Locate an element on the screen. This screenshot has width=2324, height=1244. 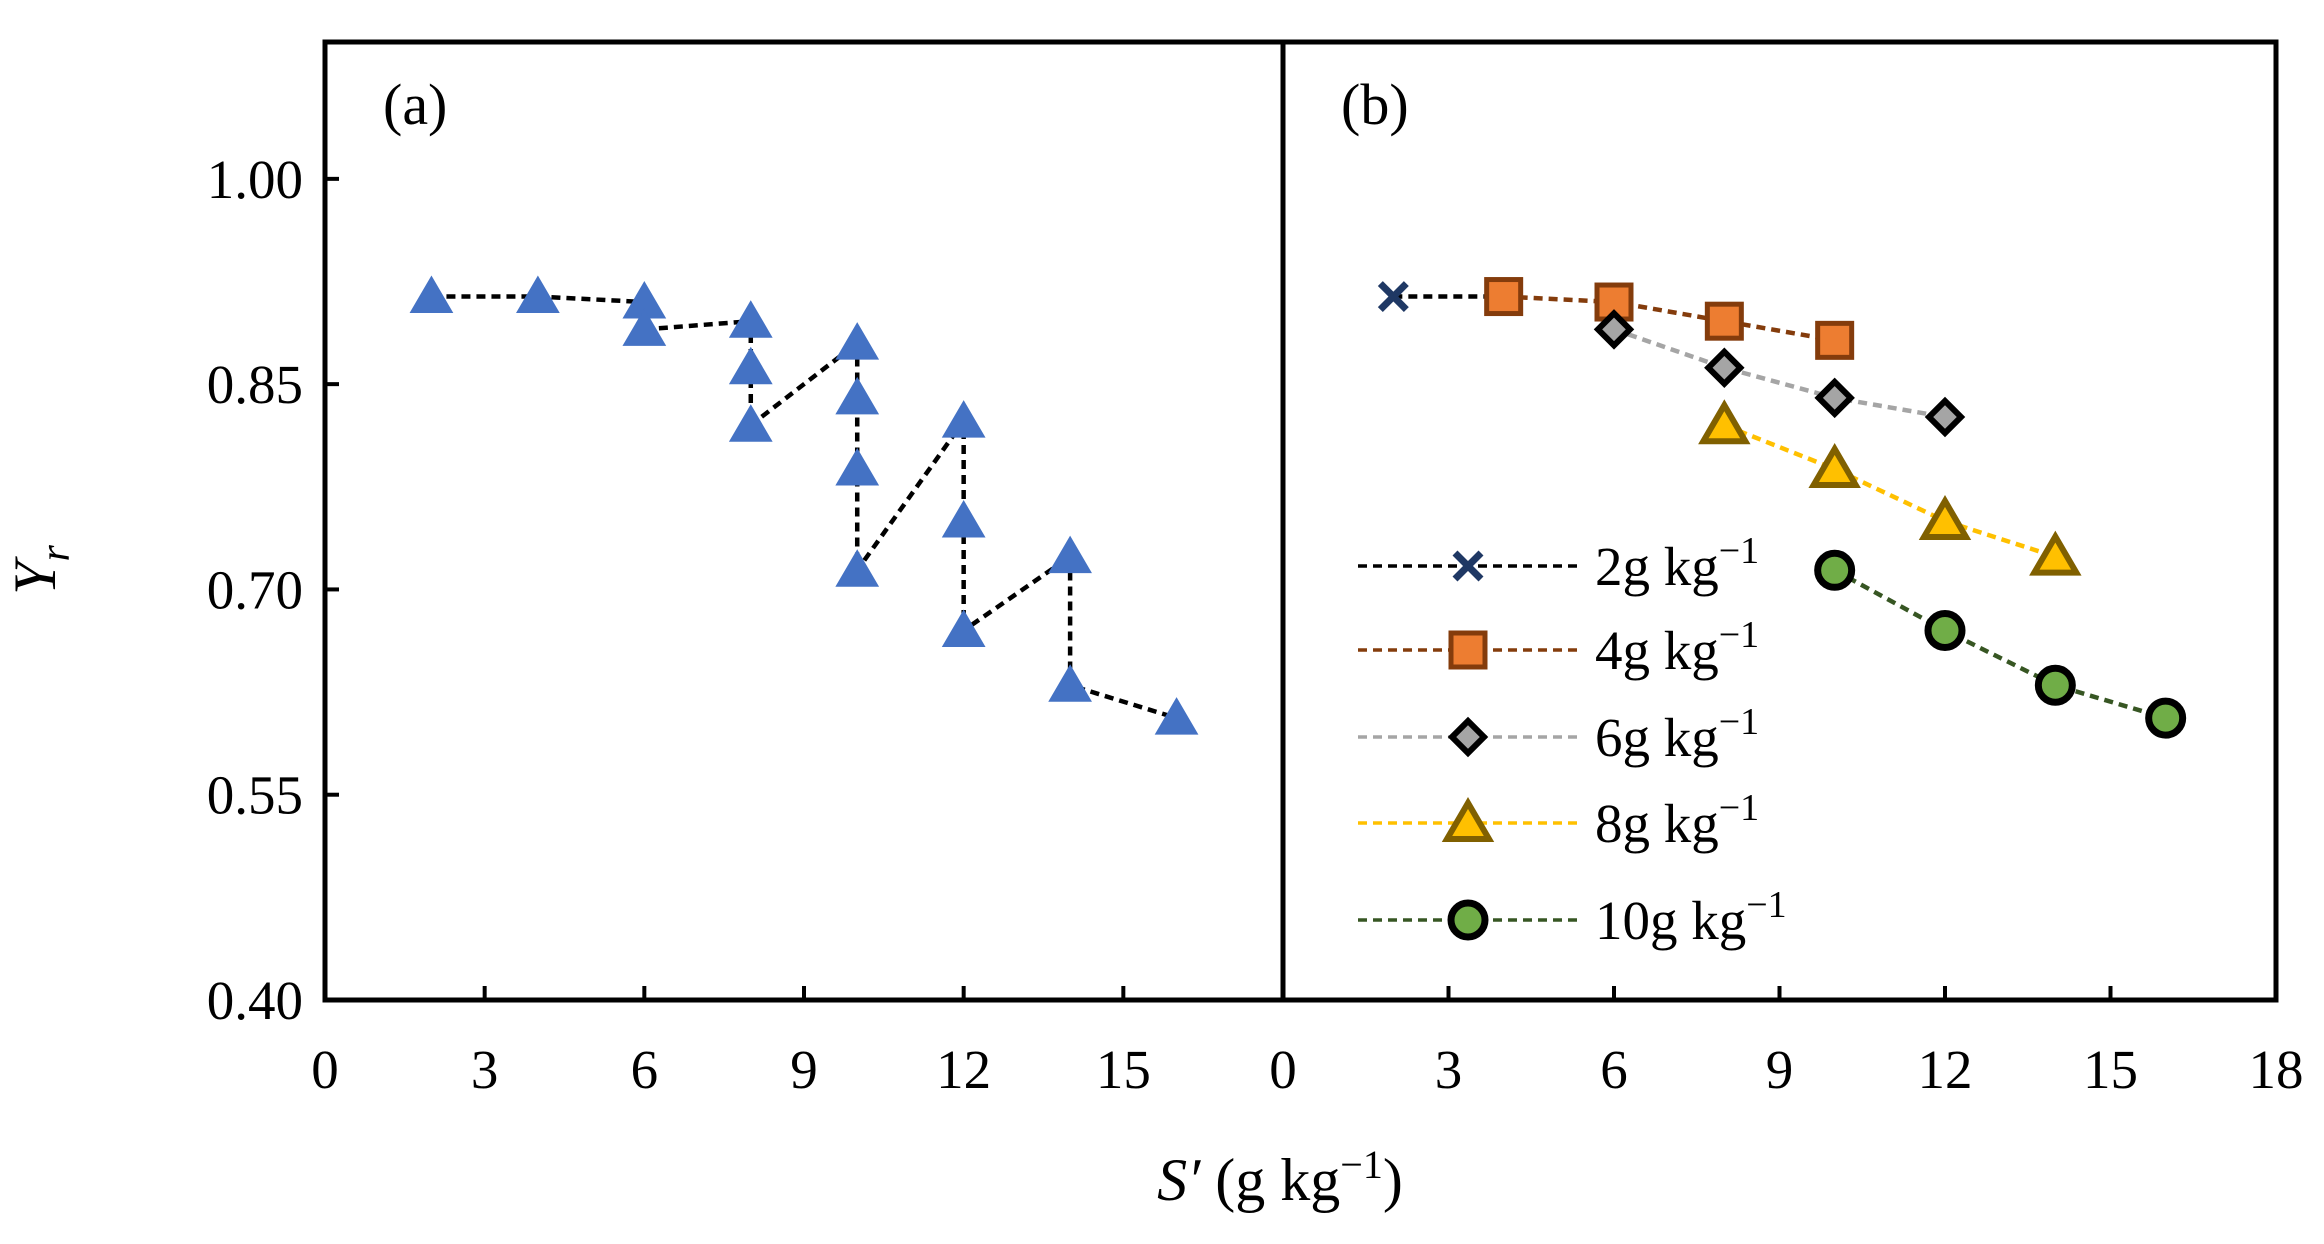
legend-label: 6g kg−1 is located at coordinates (1677, 734).